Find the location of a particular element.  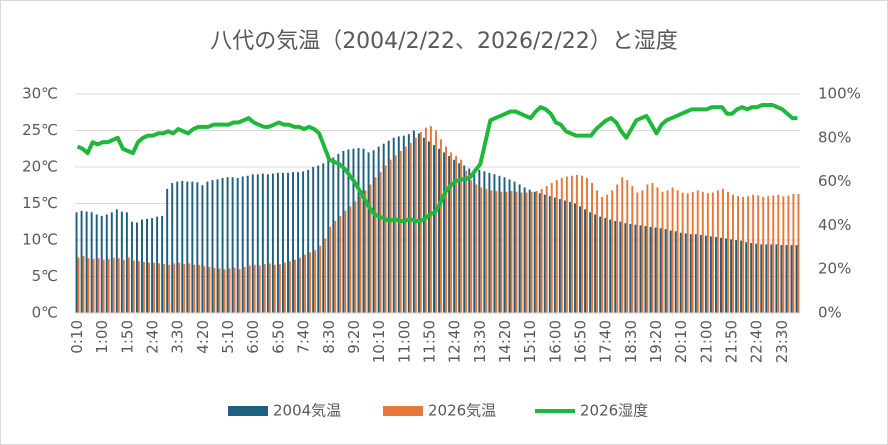

x-tick-label: 12:40 is located at coordinates (455, 341).